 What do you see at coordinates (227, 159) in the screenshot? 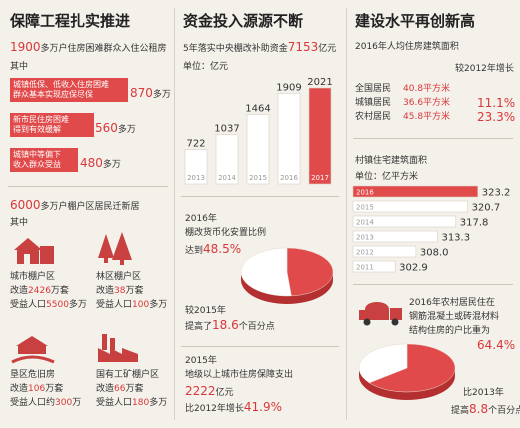
I see `funding-bar-2014` at bounding box center [227, 159].